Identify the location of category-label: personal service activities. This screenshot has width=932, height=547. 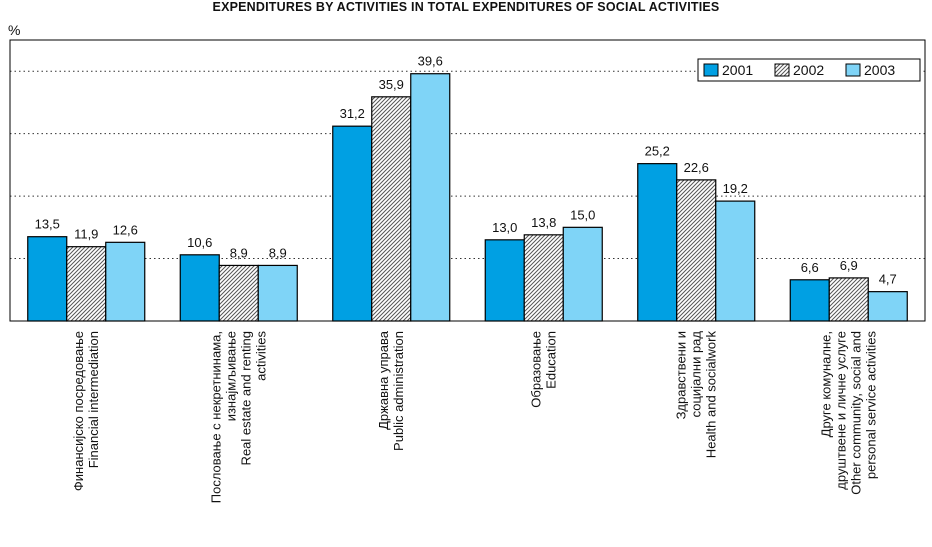
(870, 405).